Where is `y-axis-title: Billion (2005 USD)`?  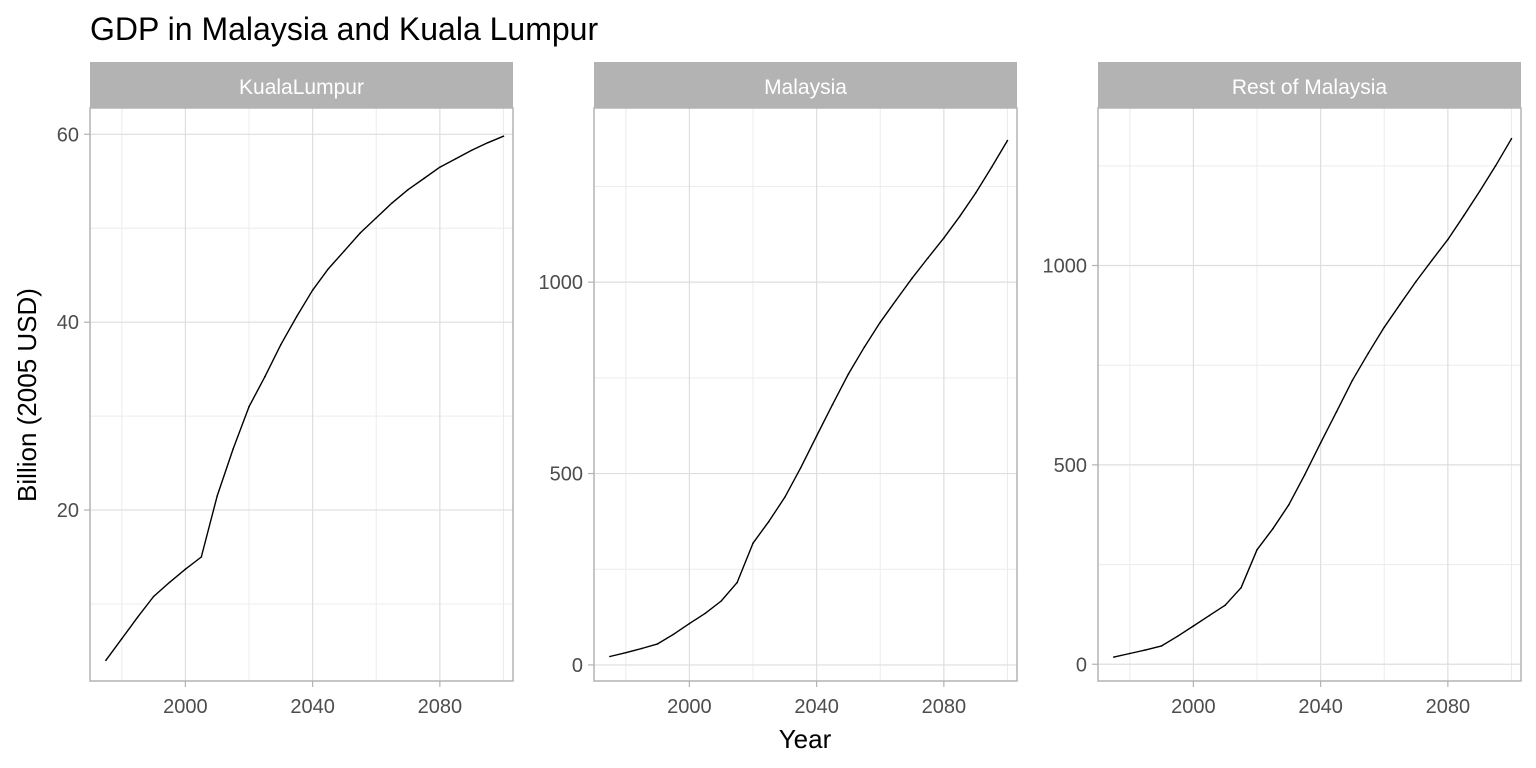 y-axis-title: Billion (2005 USD) is located at coordinates (27, 395).